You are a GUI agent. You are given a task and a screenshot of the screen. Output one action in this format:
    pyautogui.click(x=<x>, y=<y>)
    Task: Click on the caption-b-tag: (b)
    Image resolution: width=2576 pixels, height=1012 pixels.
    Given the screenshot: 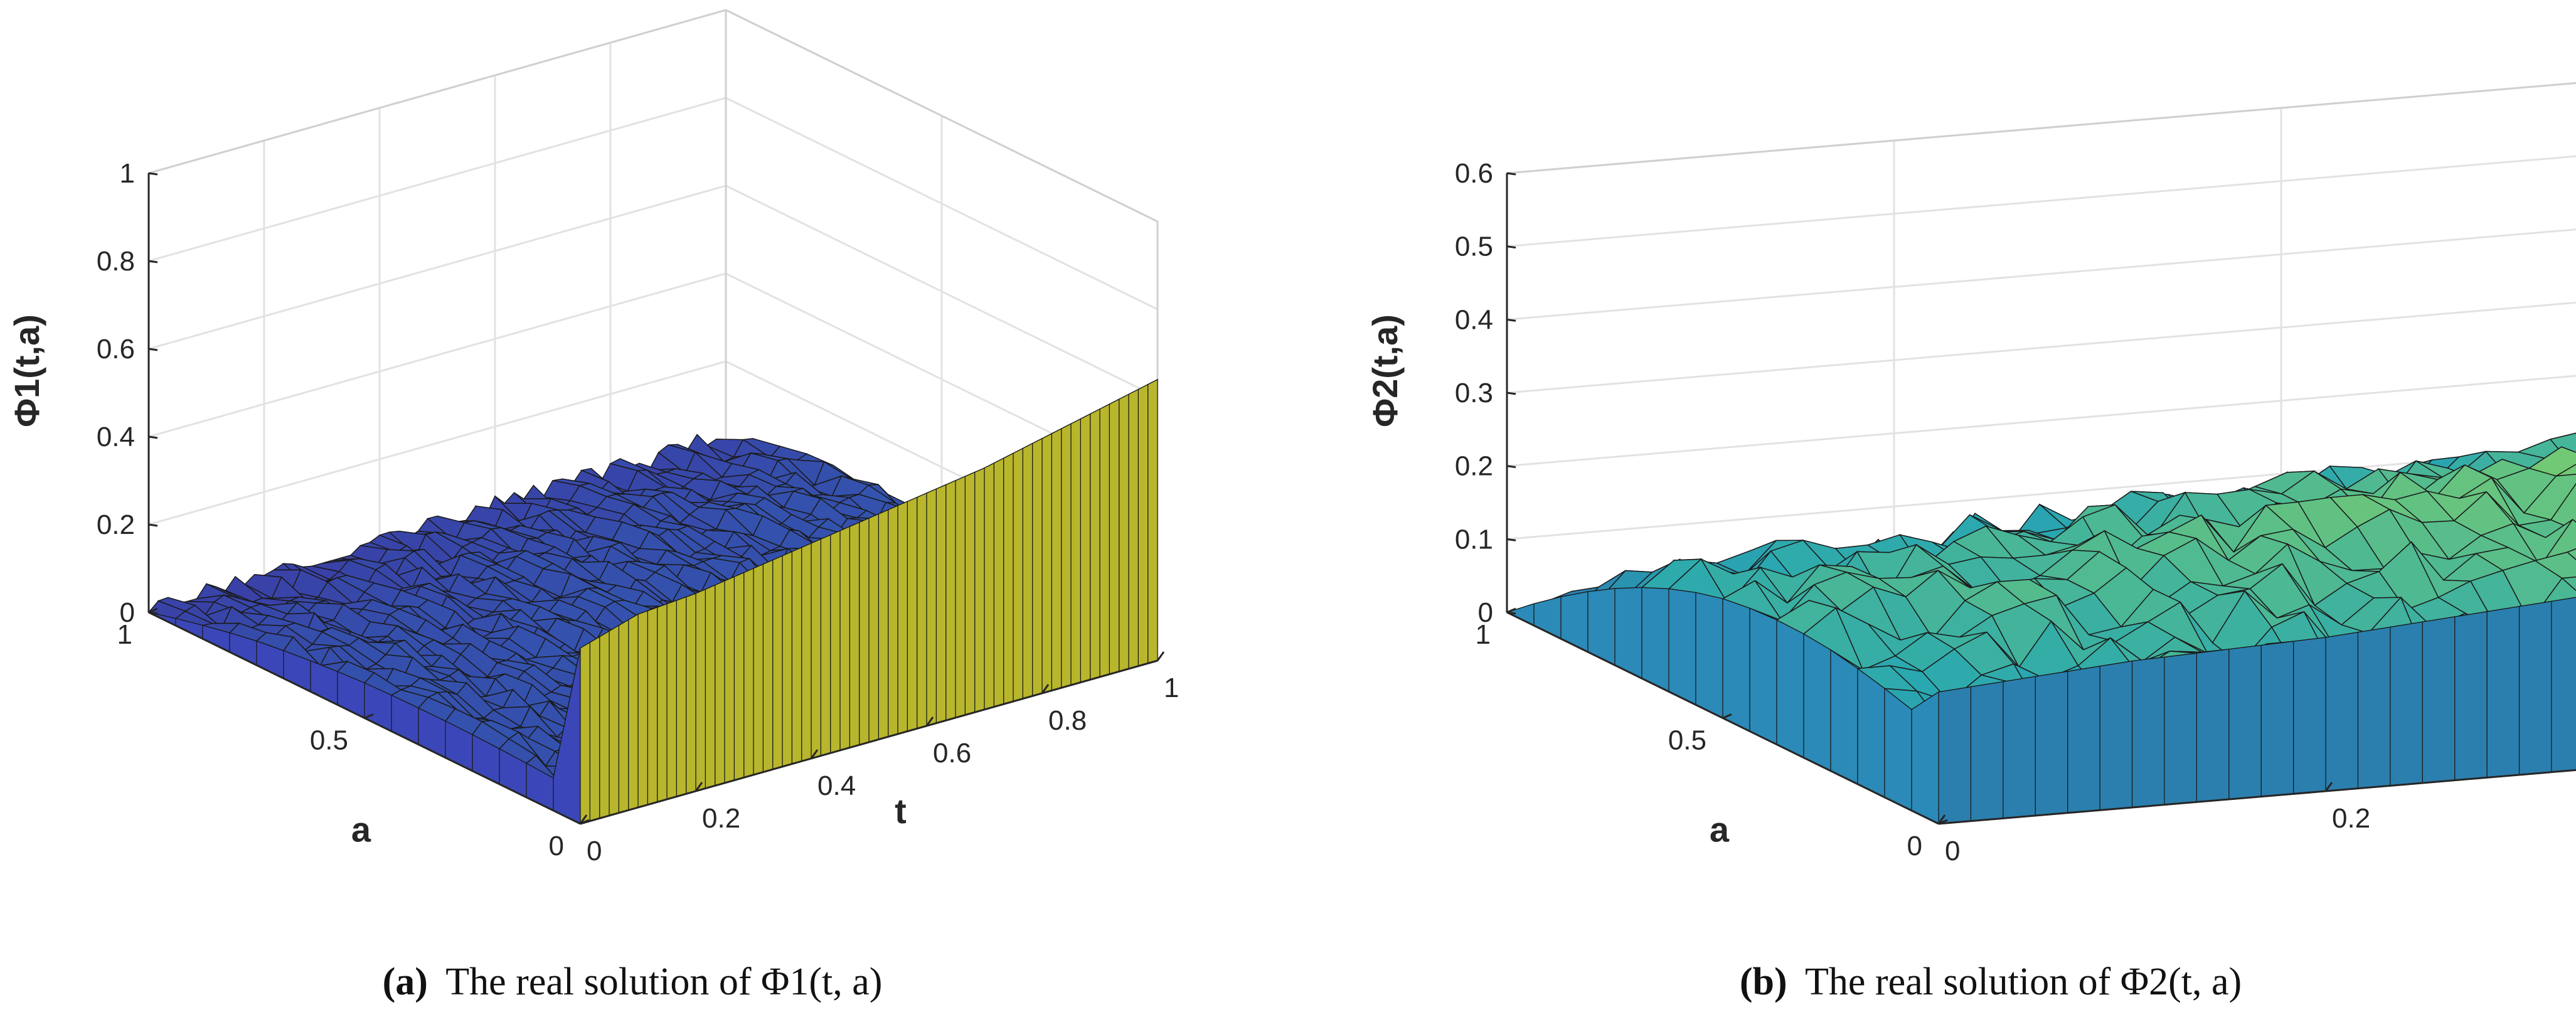 What is the action you would take?
    pyautogui.click(x=1764, y=982)
    